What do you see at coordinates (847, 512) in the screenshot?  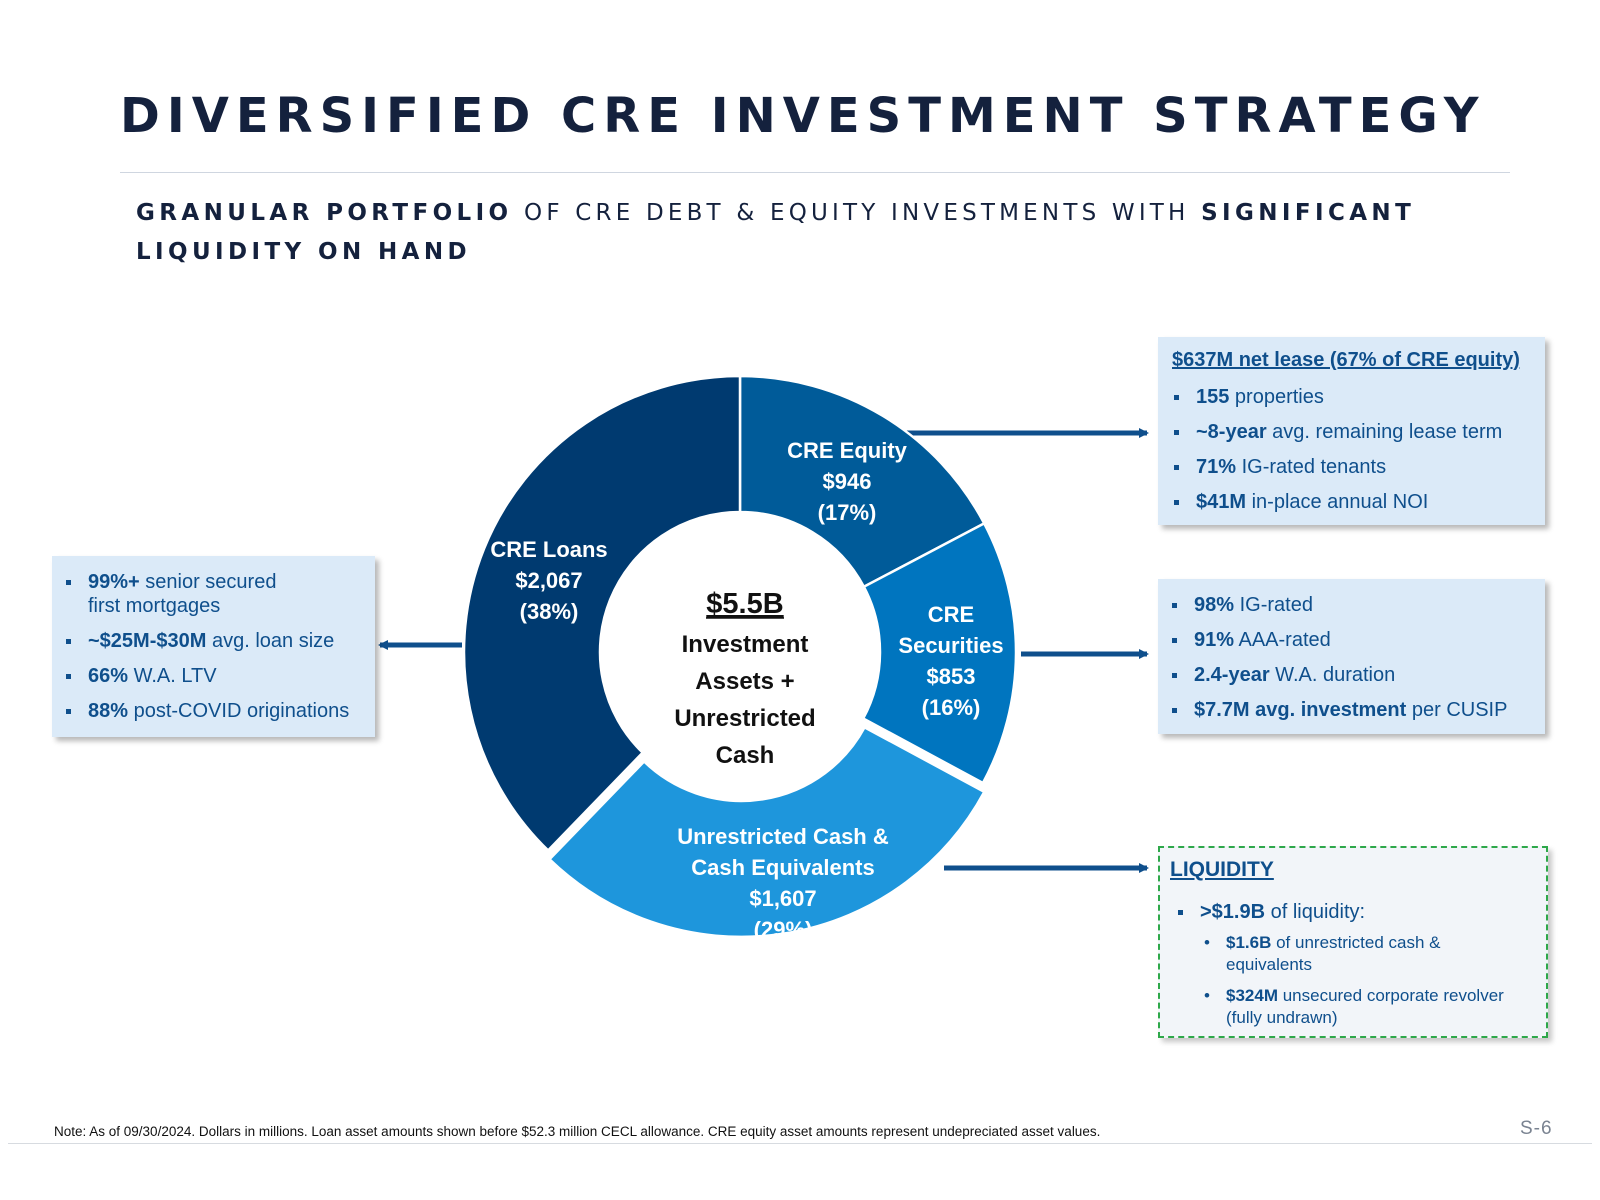 I see `segment-percent-label: (17%)` at bounding box center [847, 512].